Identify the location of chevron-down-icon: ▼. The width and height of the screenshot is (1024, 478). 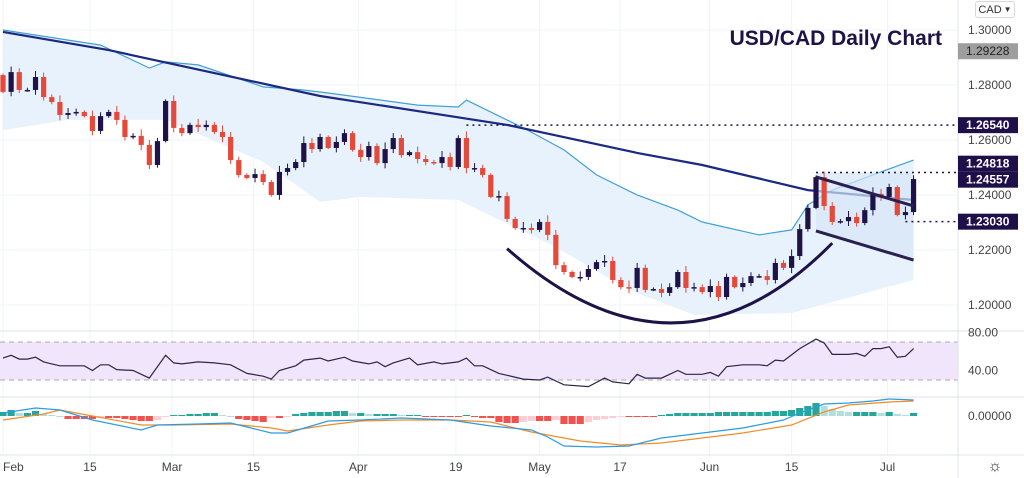
(1007, 9).